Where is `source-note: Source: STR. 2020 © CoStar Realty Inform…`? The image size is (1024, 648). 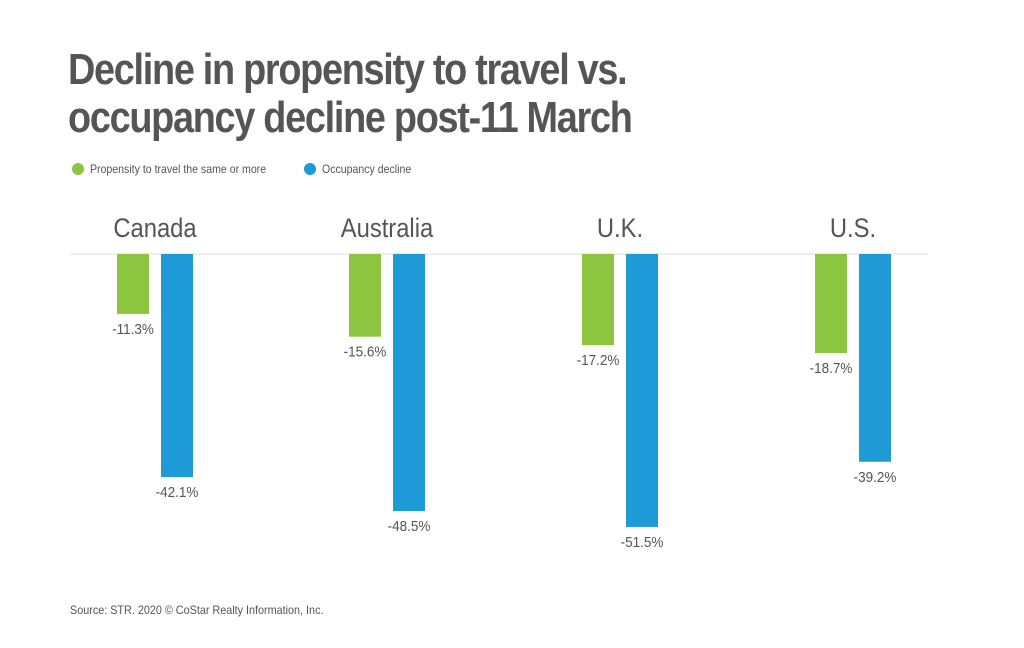
source-note: Source: STR. 2020 © CoStar Realty Inform… is located at coordinates (197, 610).